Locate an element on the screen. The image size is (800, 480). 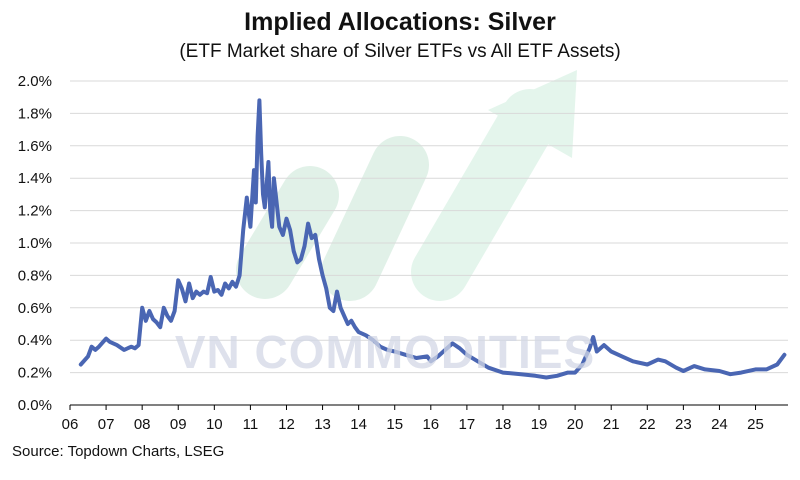
y-tick-label: 1.6% is located at coordinates (35, 146).